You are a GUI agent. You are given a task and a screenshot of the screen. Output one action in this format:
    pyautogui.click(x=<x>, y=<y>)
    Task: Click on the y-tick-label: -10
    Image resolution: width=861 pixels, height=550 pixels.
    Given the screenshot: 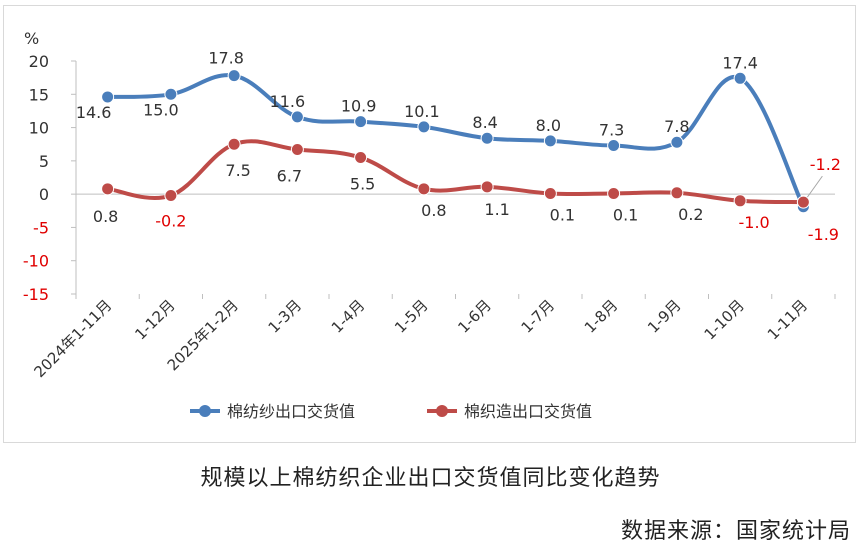 What is the action you would take?
    pyautogui.click(x=36, y=261)
    